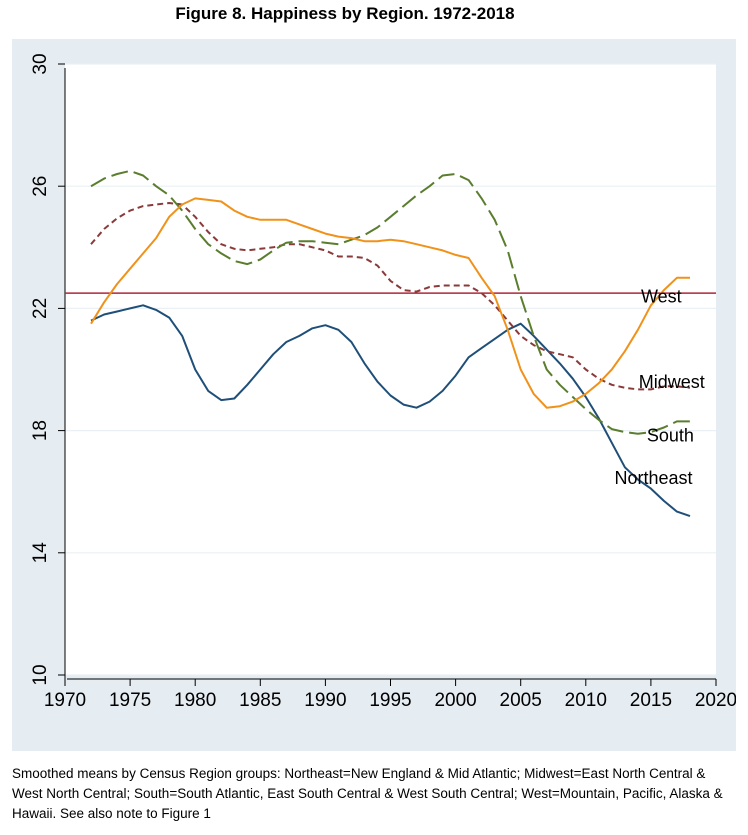 This screenshot has width=748, height=835. I want to click on x-tick-label: 2005, so click(521, 700).